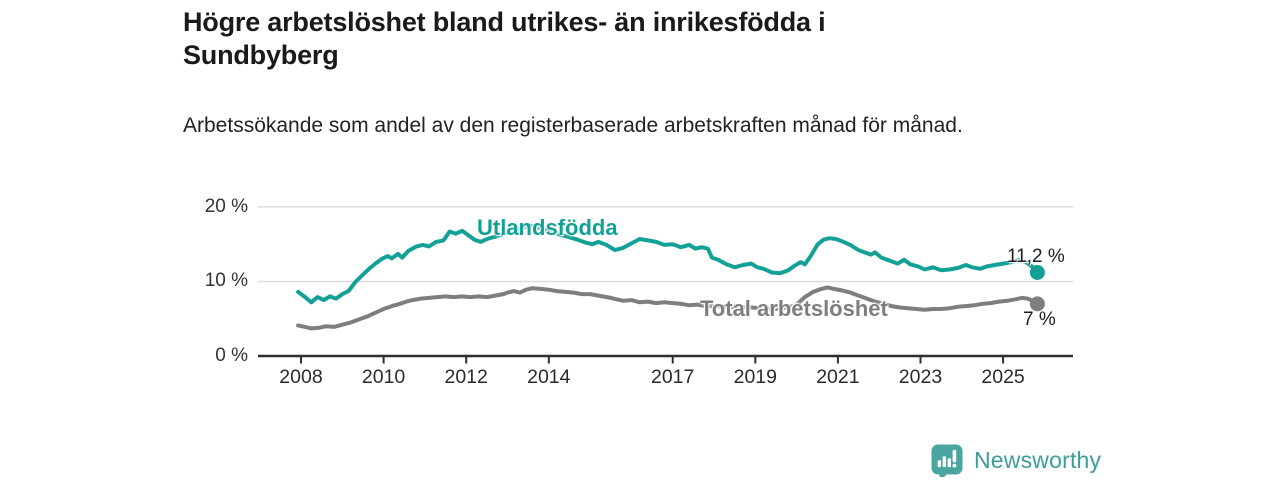  Describe the element at coordinates (226, 206) in the screenshot. I see `y-tick-label: 20 %` at that location.